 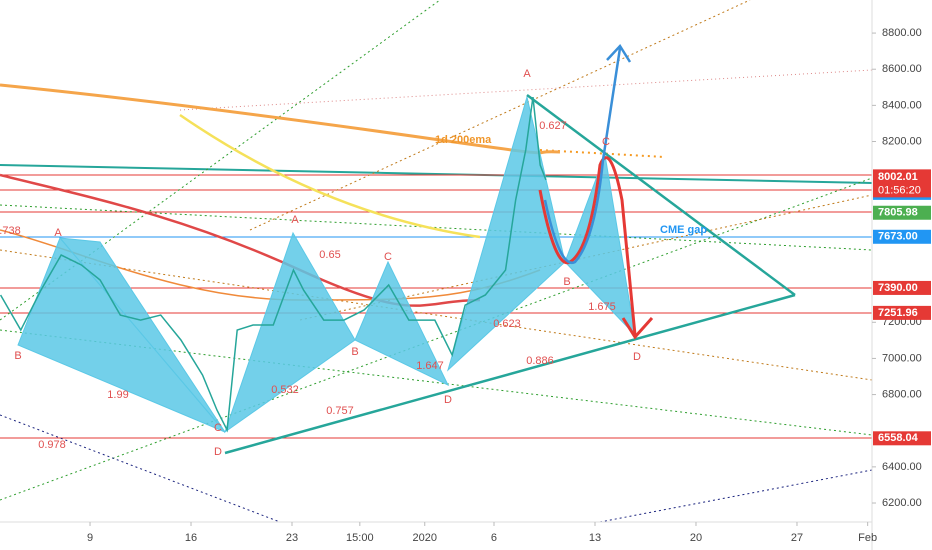 I want to click on annotation: 1d 200ema, so click(x=463, y=140).